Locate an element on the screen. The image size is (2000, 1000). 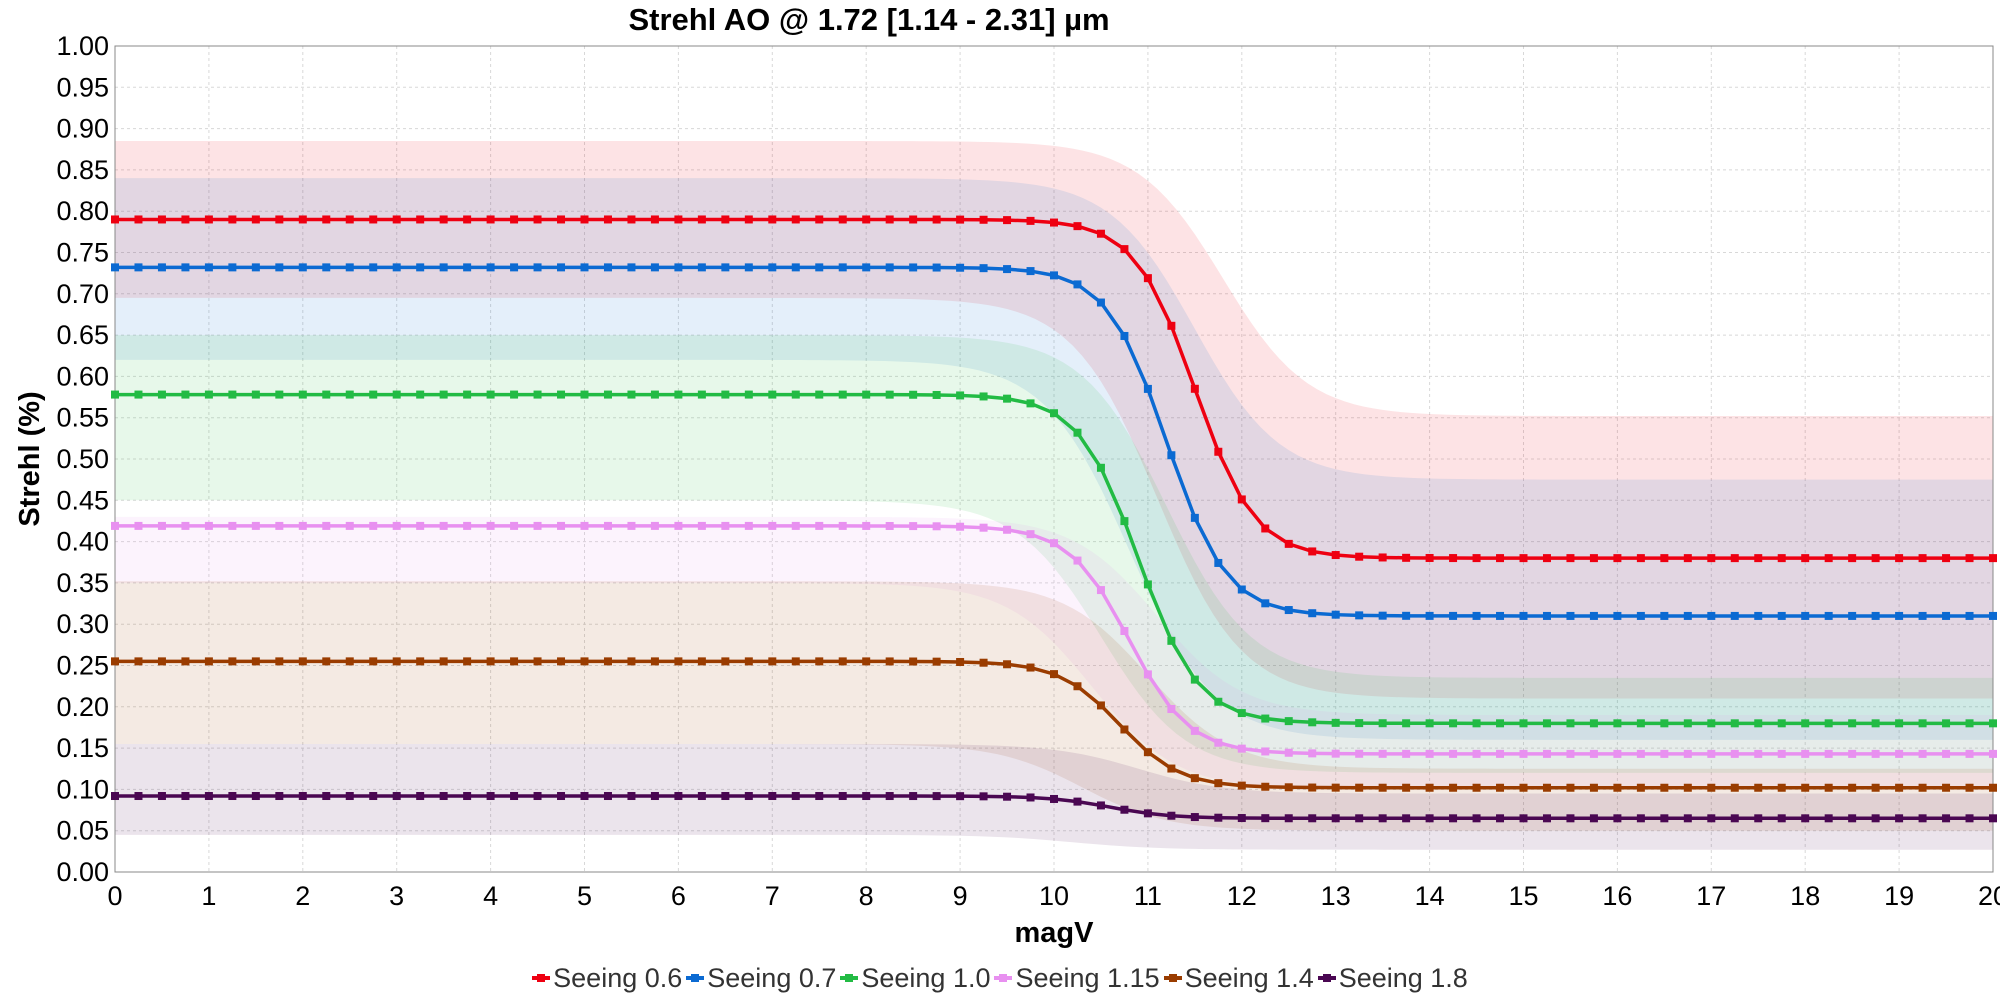
y-tick-label: 1.00 is located at coordinates (82, 46).